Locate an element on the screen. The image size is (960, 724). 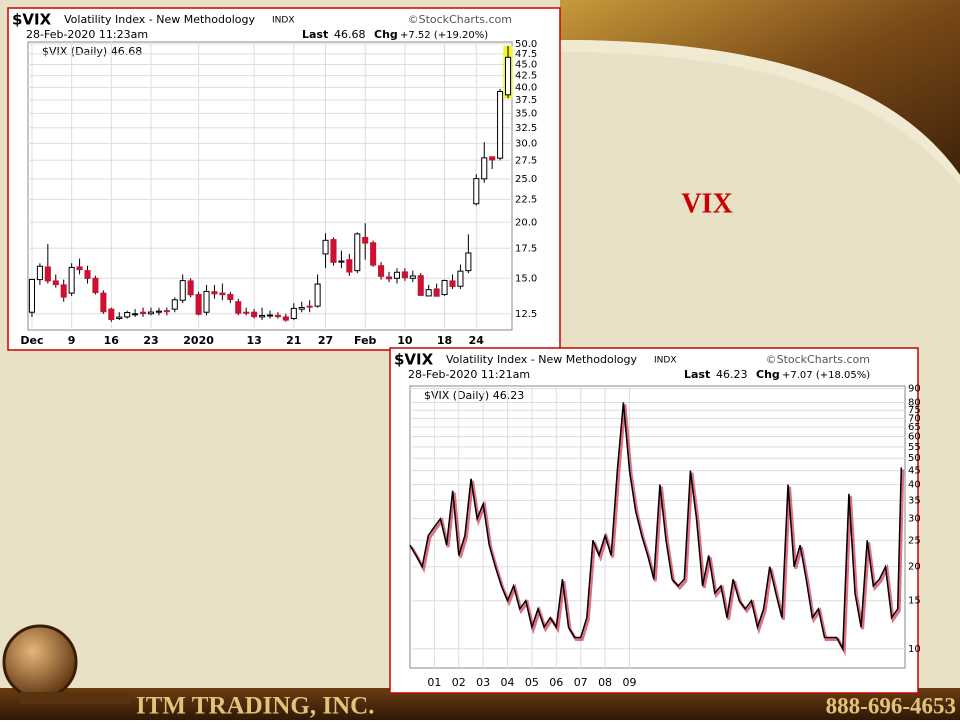
x-tick-label: 23 is located at coordinates (150, 340).